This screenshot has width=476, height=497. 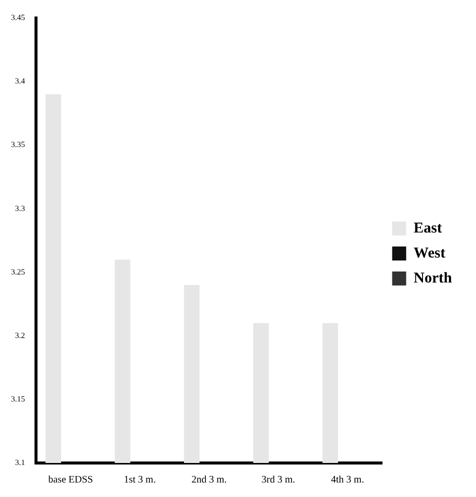 What do you see at coordinates (279, 480) in the screenshot?
I see `x-tick-label: 3rd 3 m.` at bounding box center [279, 480].